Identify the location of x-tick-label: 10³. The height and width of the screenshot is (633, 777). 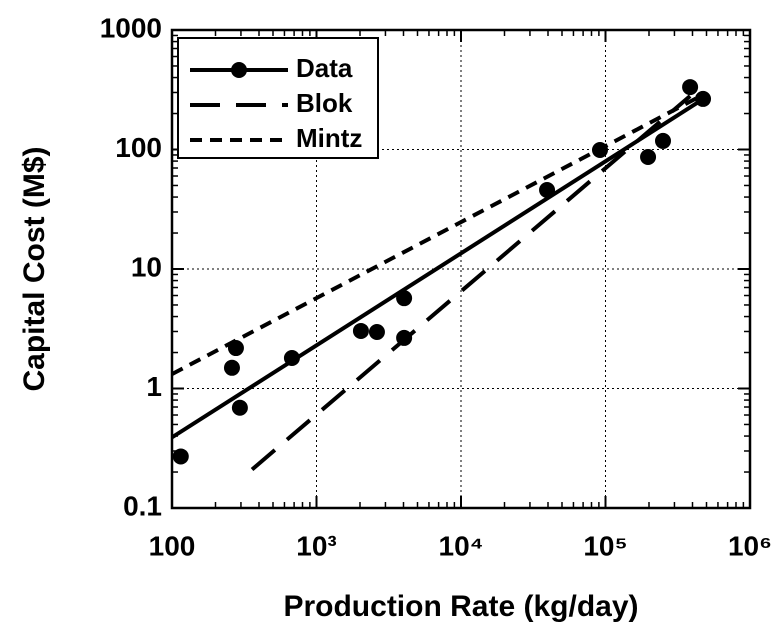
(316, 545).